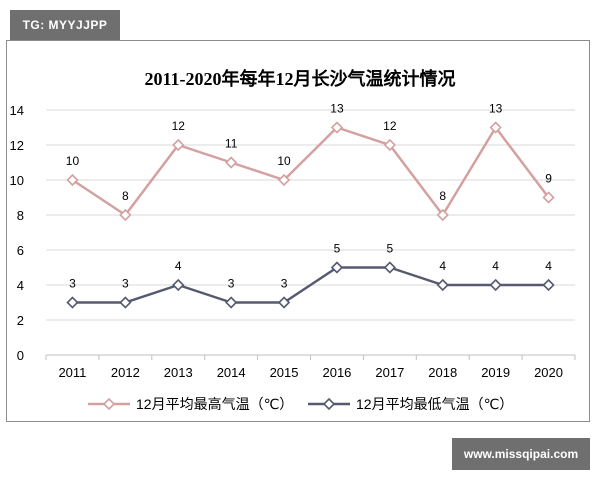  Describe the element at coordinates (336, 372) in the screenshot. I see `x-tick-label: 2016` at that location.